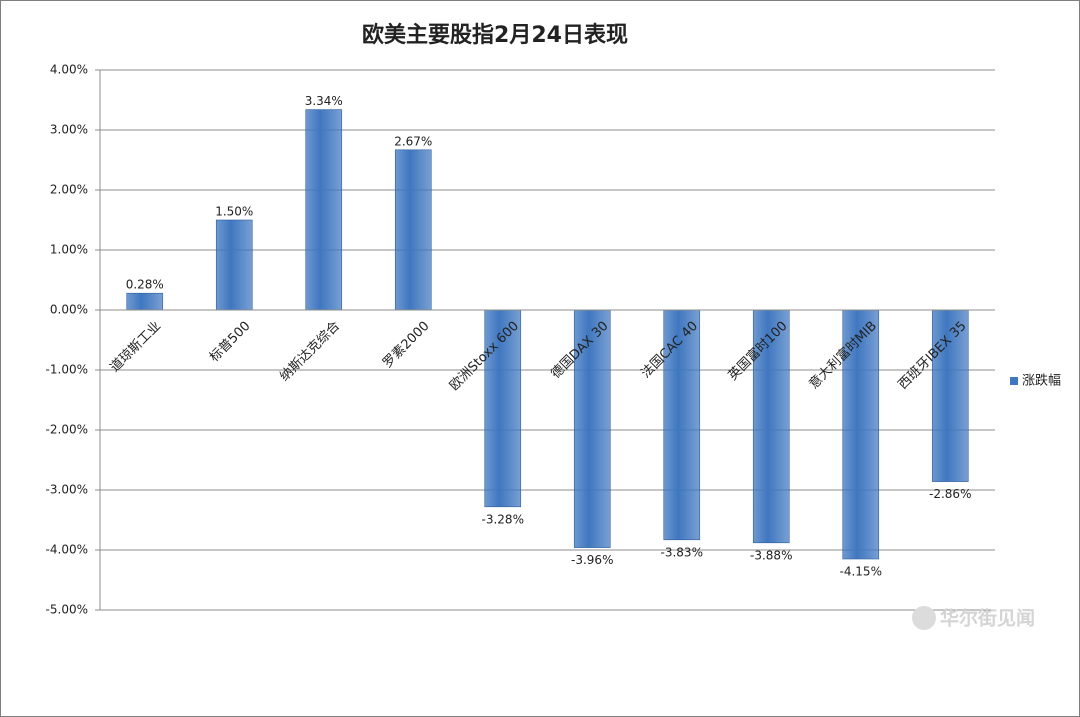 The image size is (1080, 717). What do you see at coordinates (234, 212) in the screenshot?
I see `value-label: 1.50%` at bounding box center [234, 212].